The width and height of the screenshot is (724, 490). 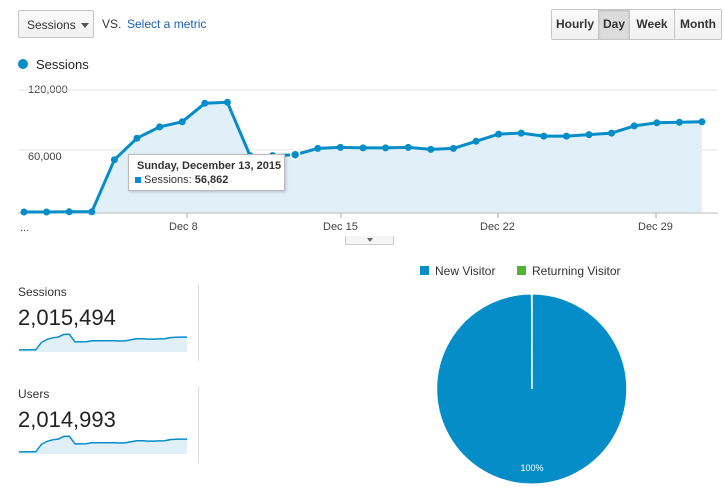 I want to click on returning-visitor-legend-swatch, so click(x=521, y=270).